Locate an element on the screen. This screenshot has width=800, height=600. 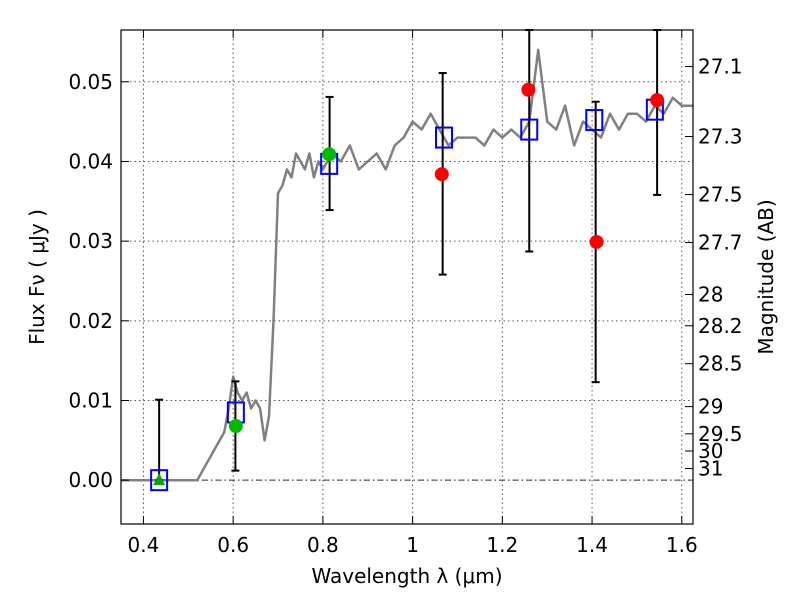
x-tick-label: 0.6 is located at coordinates (233, 545).